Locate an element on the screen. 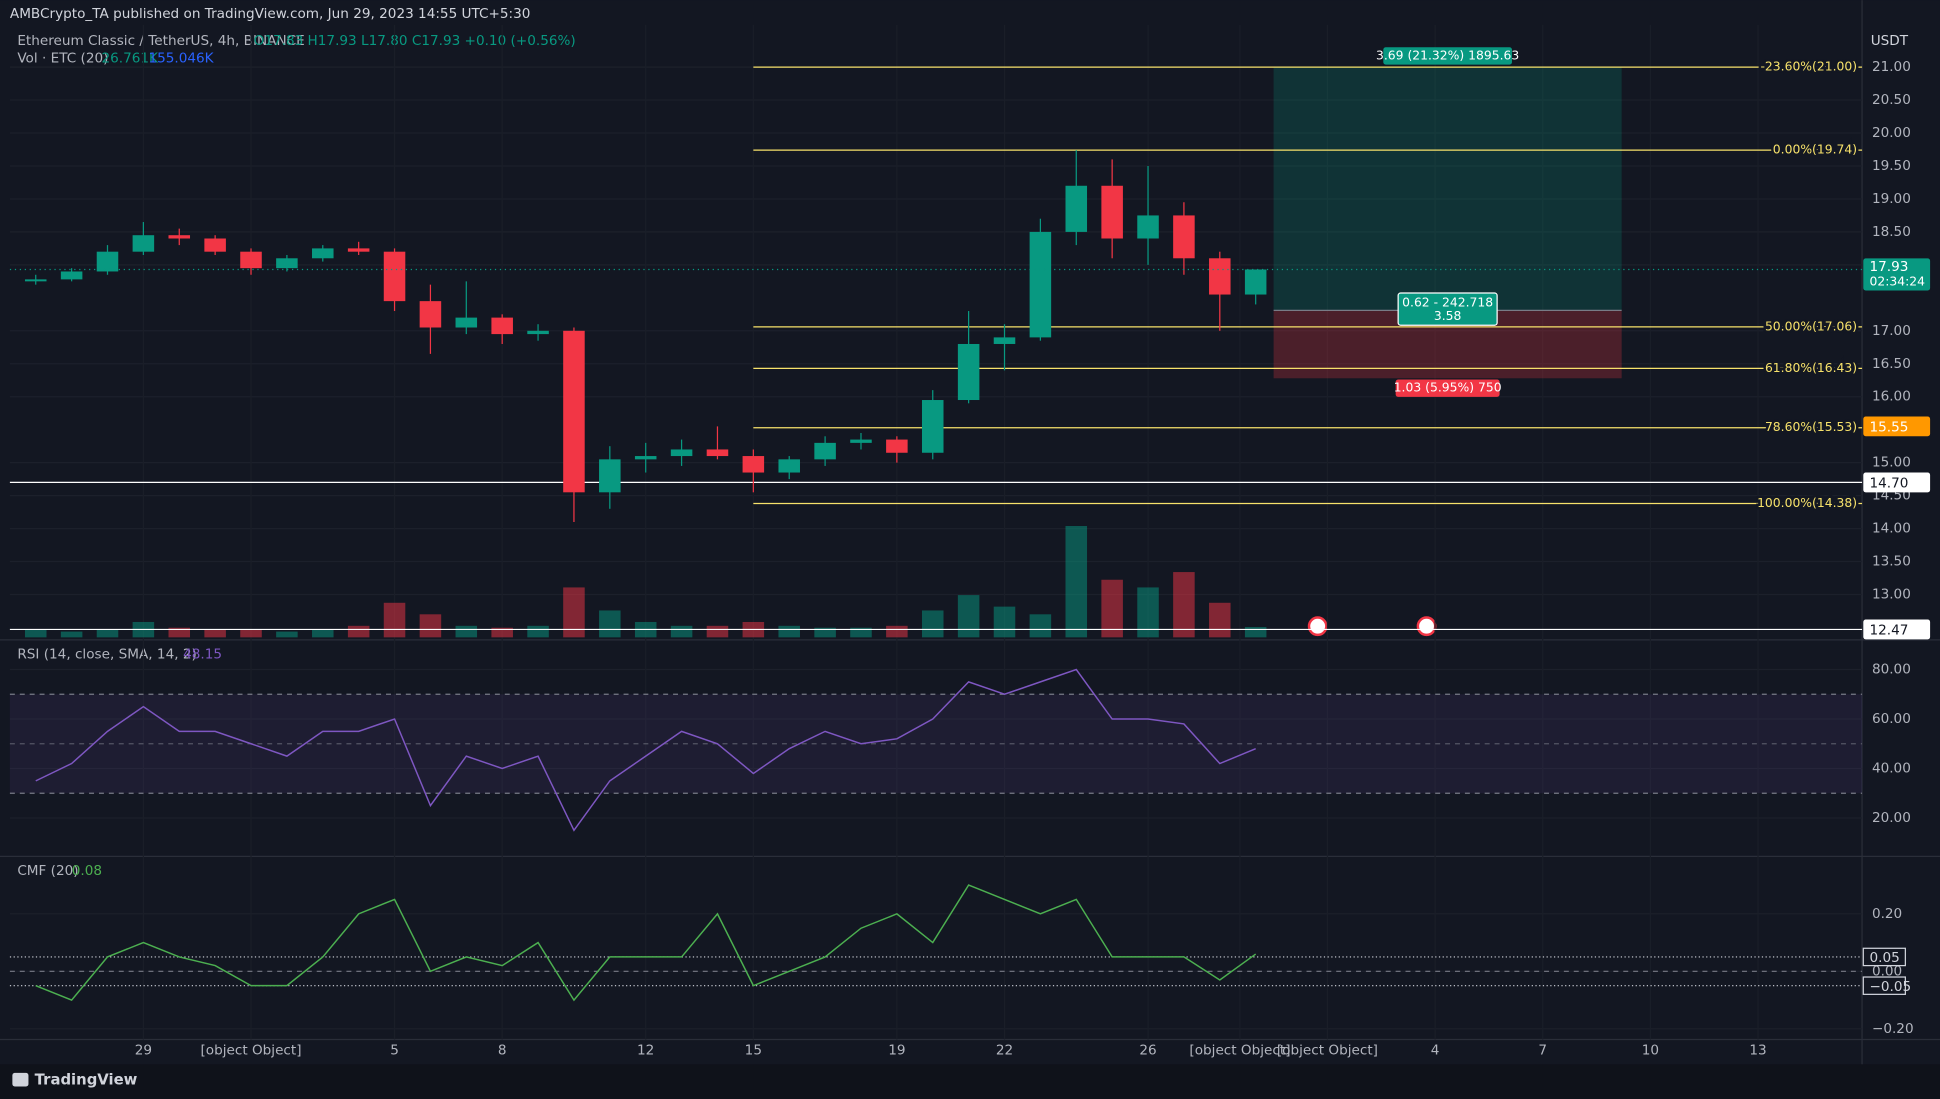  x-tick-label: 7 is located at coordinates (1542, 1051).